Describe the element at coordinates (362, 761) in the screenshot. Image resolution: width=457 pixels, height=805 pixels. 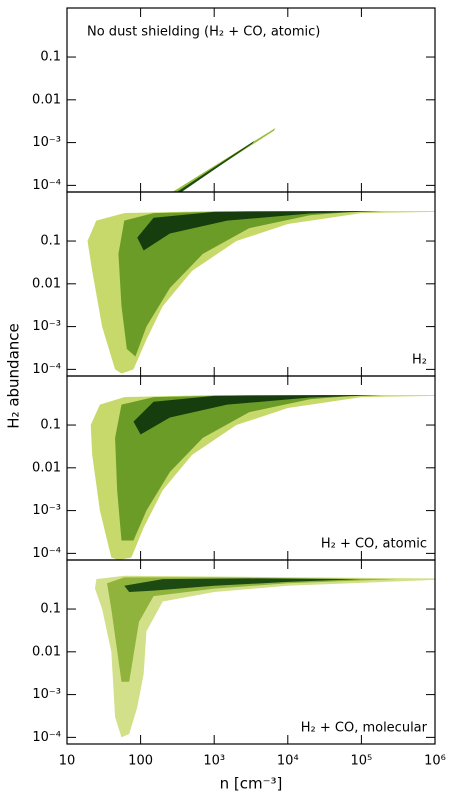
I see `x-tick-label: 10⁵` at that location.